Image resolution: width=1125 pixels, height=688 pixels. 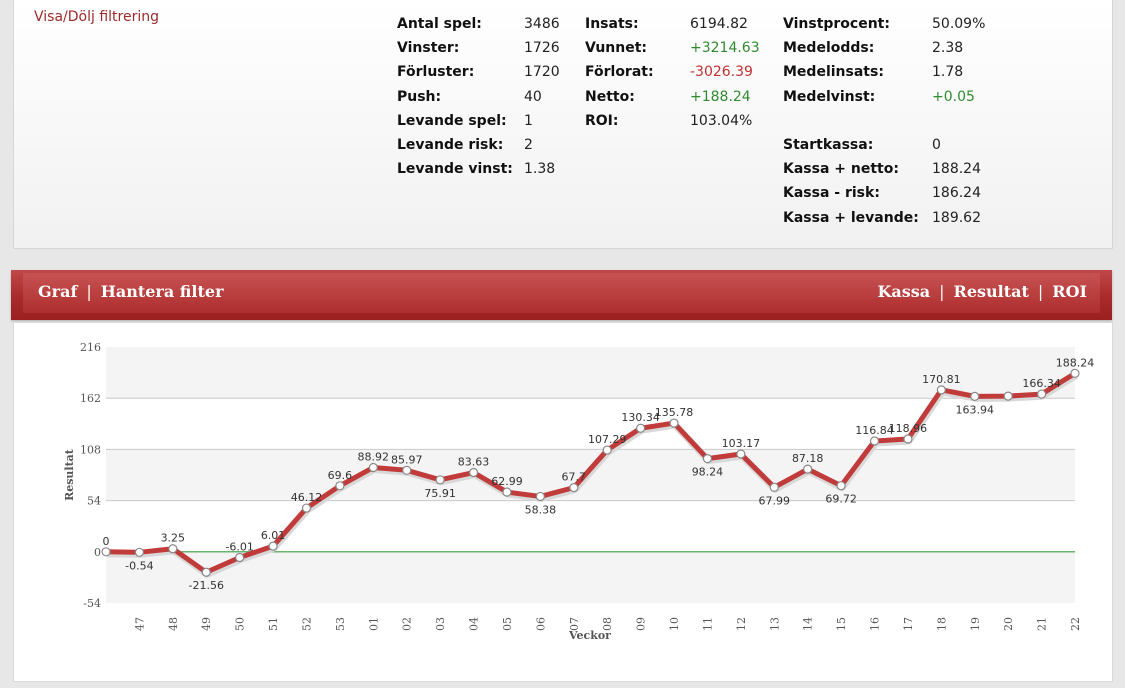 What do you see at coordinates (162, 291) in the screenshot?
I see `tab-hantera-filter: Hantera filter` at bounding box center [162, 291].